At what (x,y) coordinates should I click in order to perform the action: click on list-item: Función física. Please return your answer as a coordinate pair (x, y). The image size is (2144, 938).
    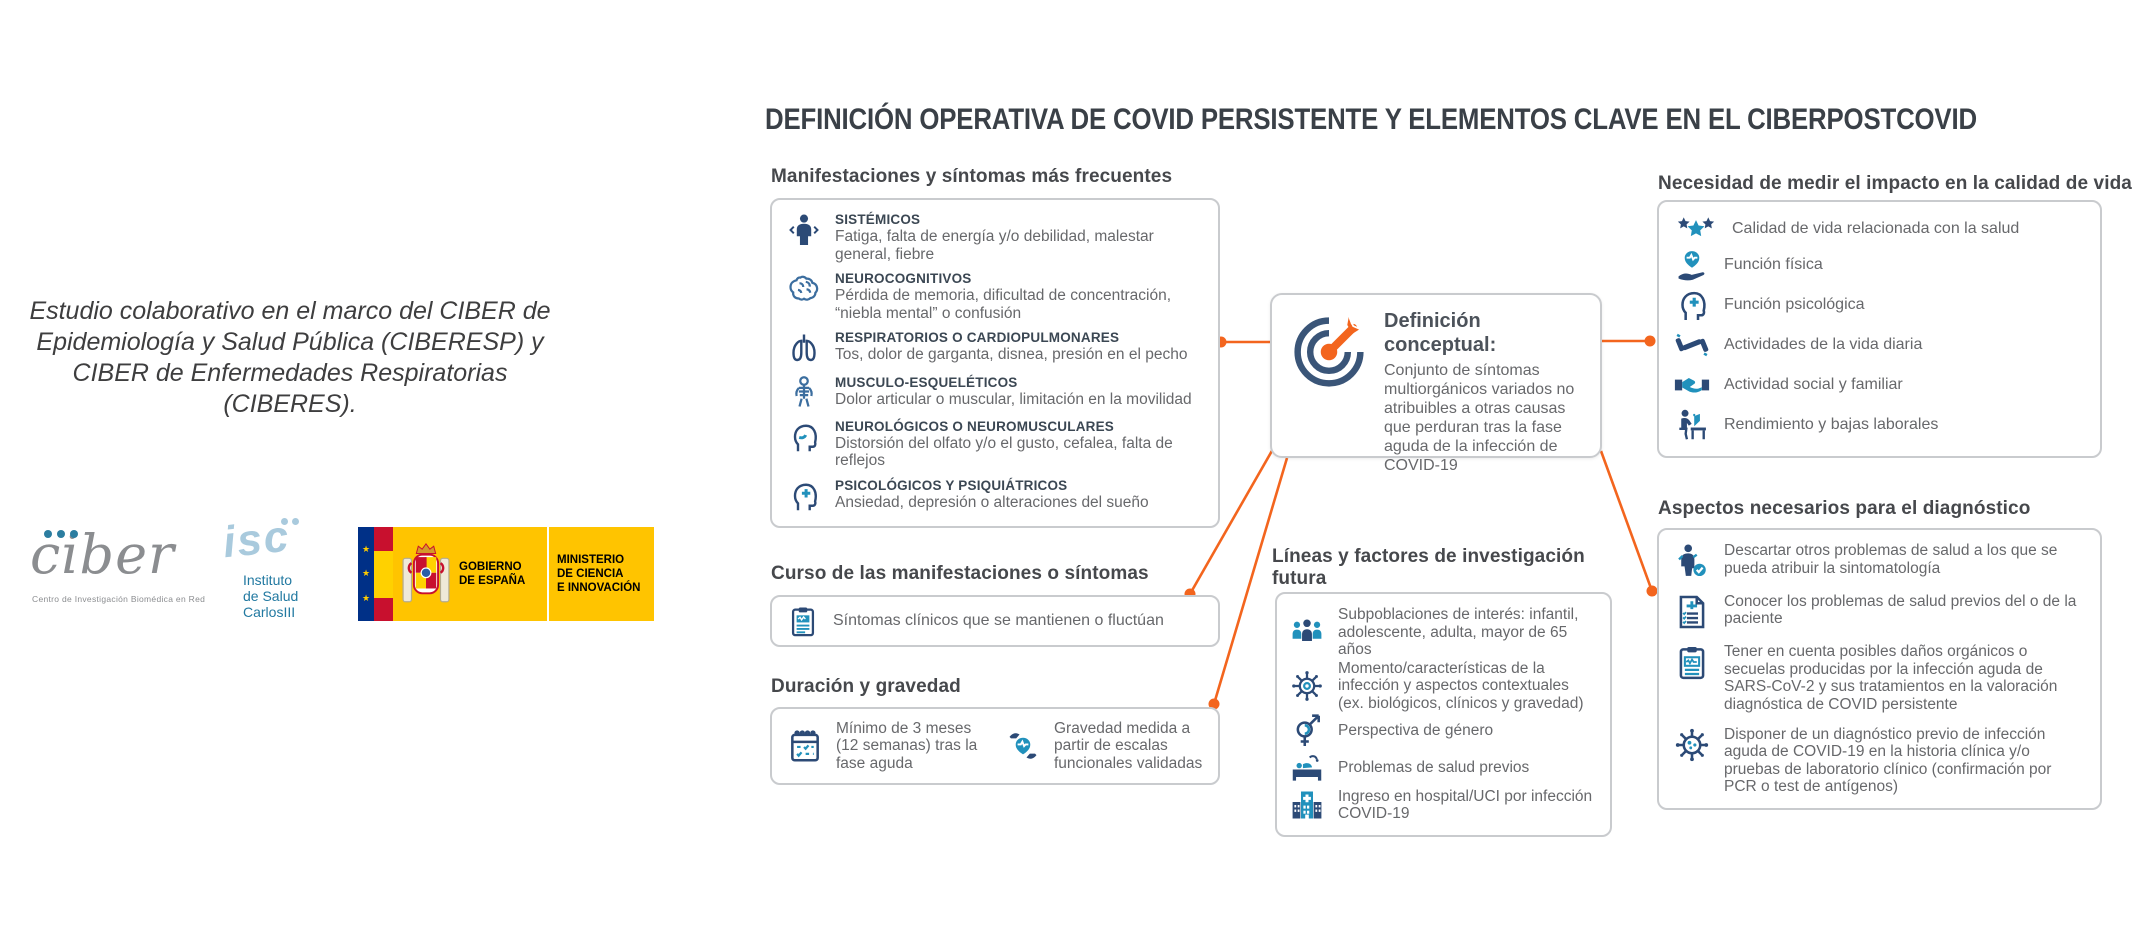
    Looking at the image, I should click on (1879, 265).